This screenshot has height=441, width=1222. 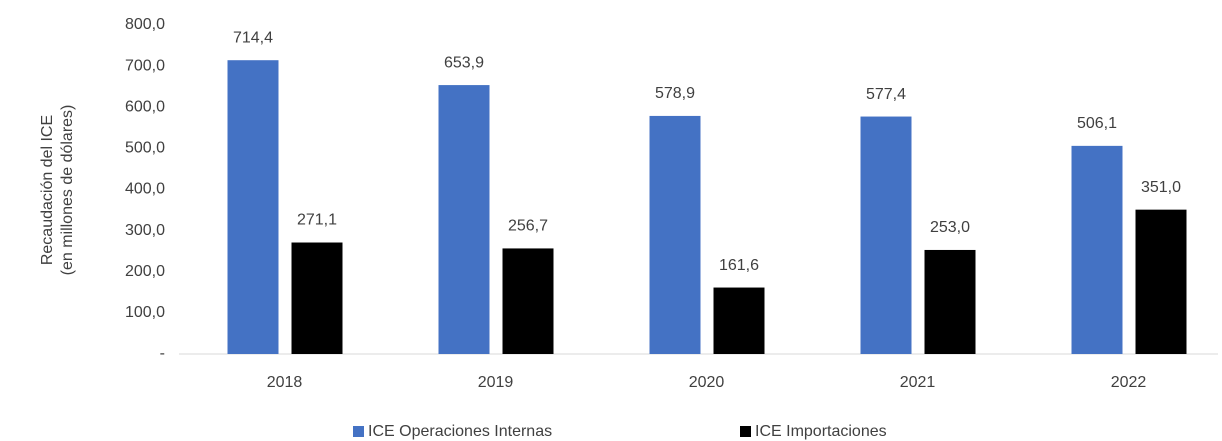 What do you see at coordinates (145, 106) in the screenshot?
I see `y-tick-label: 600,0` at bounding box center [145, 106].